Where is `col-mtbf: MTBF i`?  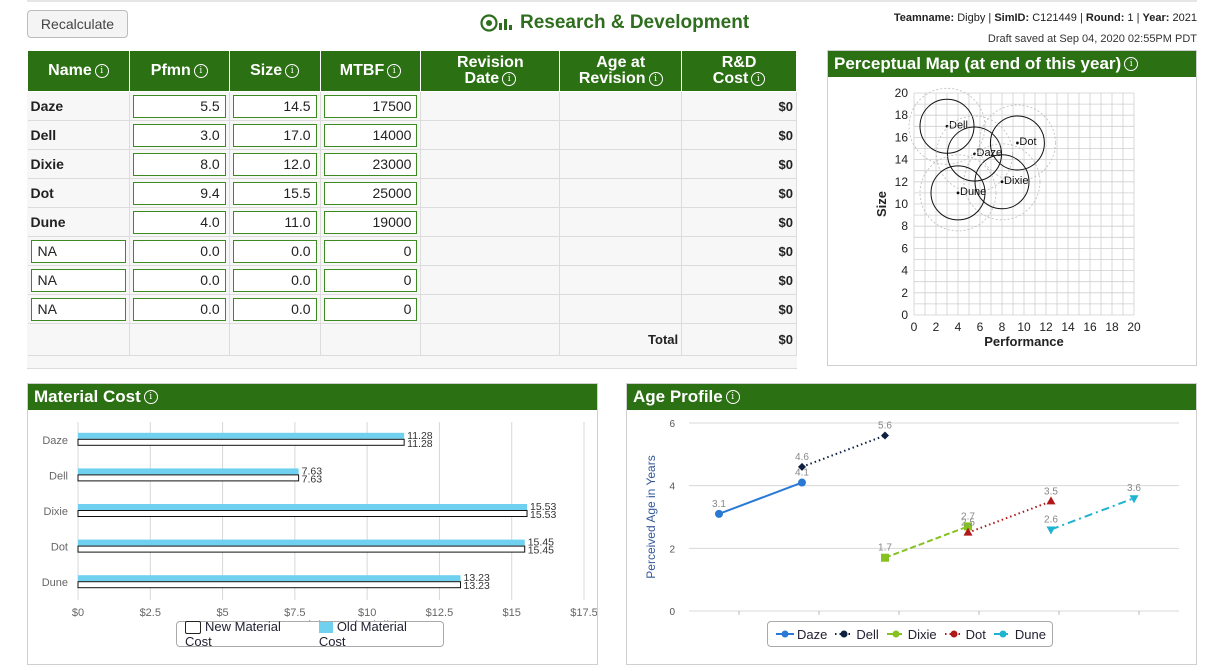 col-mtbf: MTBF i is located at coordinates (370, 71).